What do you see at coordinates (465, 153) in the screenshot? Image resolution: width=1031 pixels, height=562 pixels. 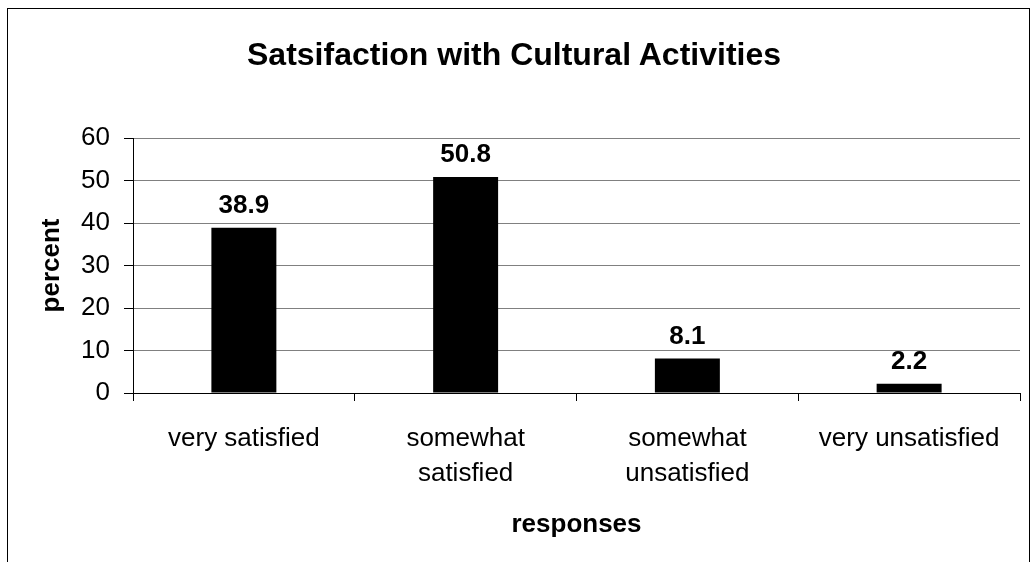 I see `data-label: 50.8` at bounding box center [465, 153].